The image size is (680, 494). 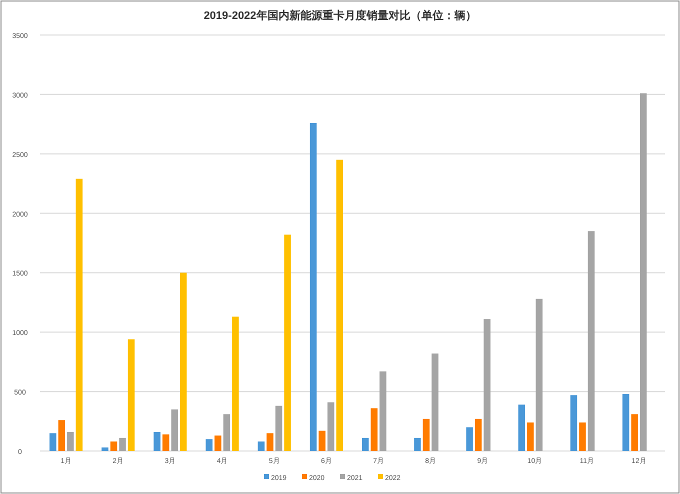 What do you see at coordinates (340, 15) in the screenshot?
I see `chart-title: 2019-2022年国内新能源重卡月度销量对比（单位：辆）` at bounding box center [340, 15].